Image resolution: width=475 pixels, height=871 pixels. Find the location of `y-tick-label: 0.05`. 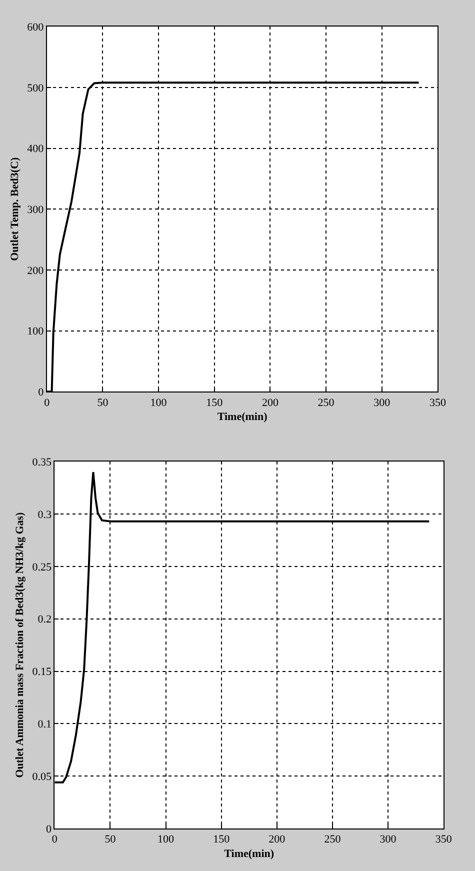

y-tick-label: 0.05 is located at coordinates (42, 776).